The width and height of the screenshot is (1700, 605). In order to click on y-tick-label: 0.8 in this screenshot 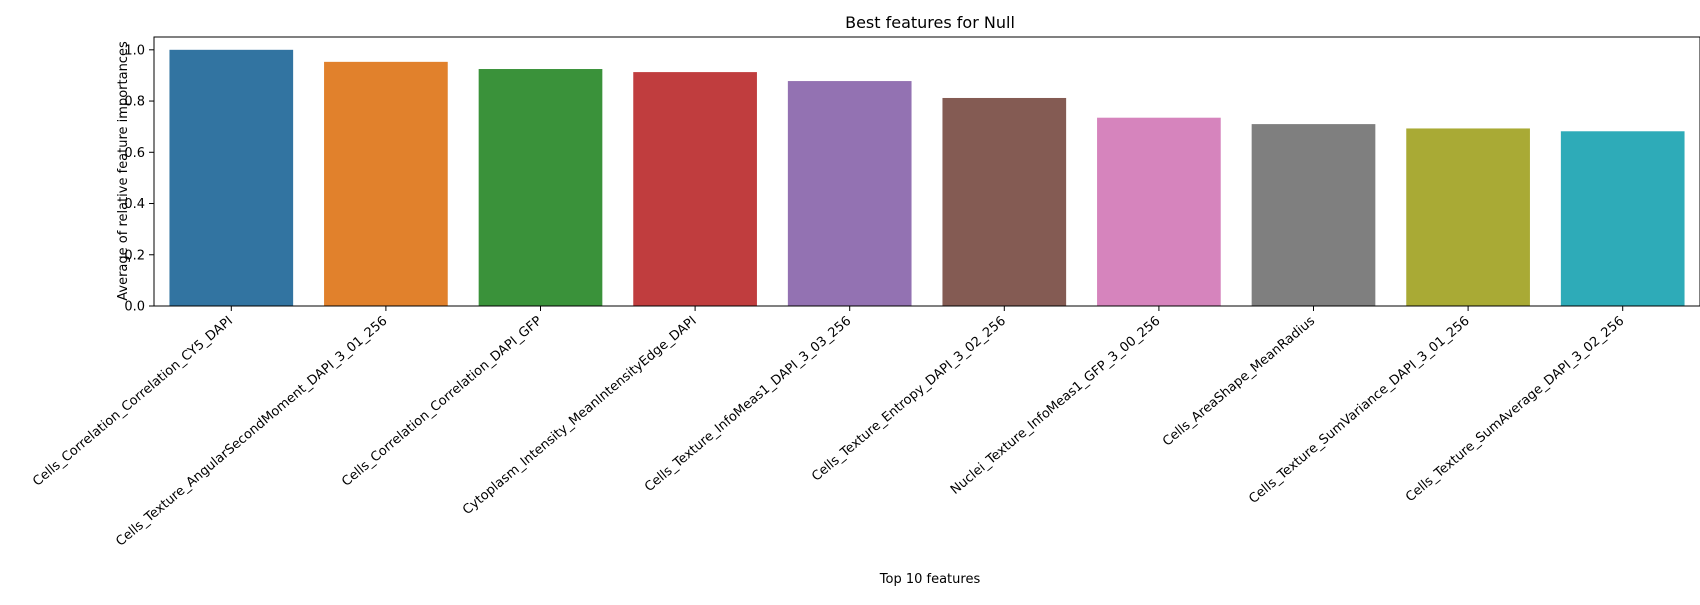, I will do `click(134, 102)`.